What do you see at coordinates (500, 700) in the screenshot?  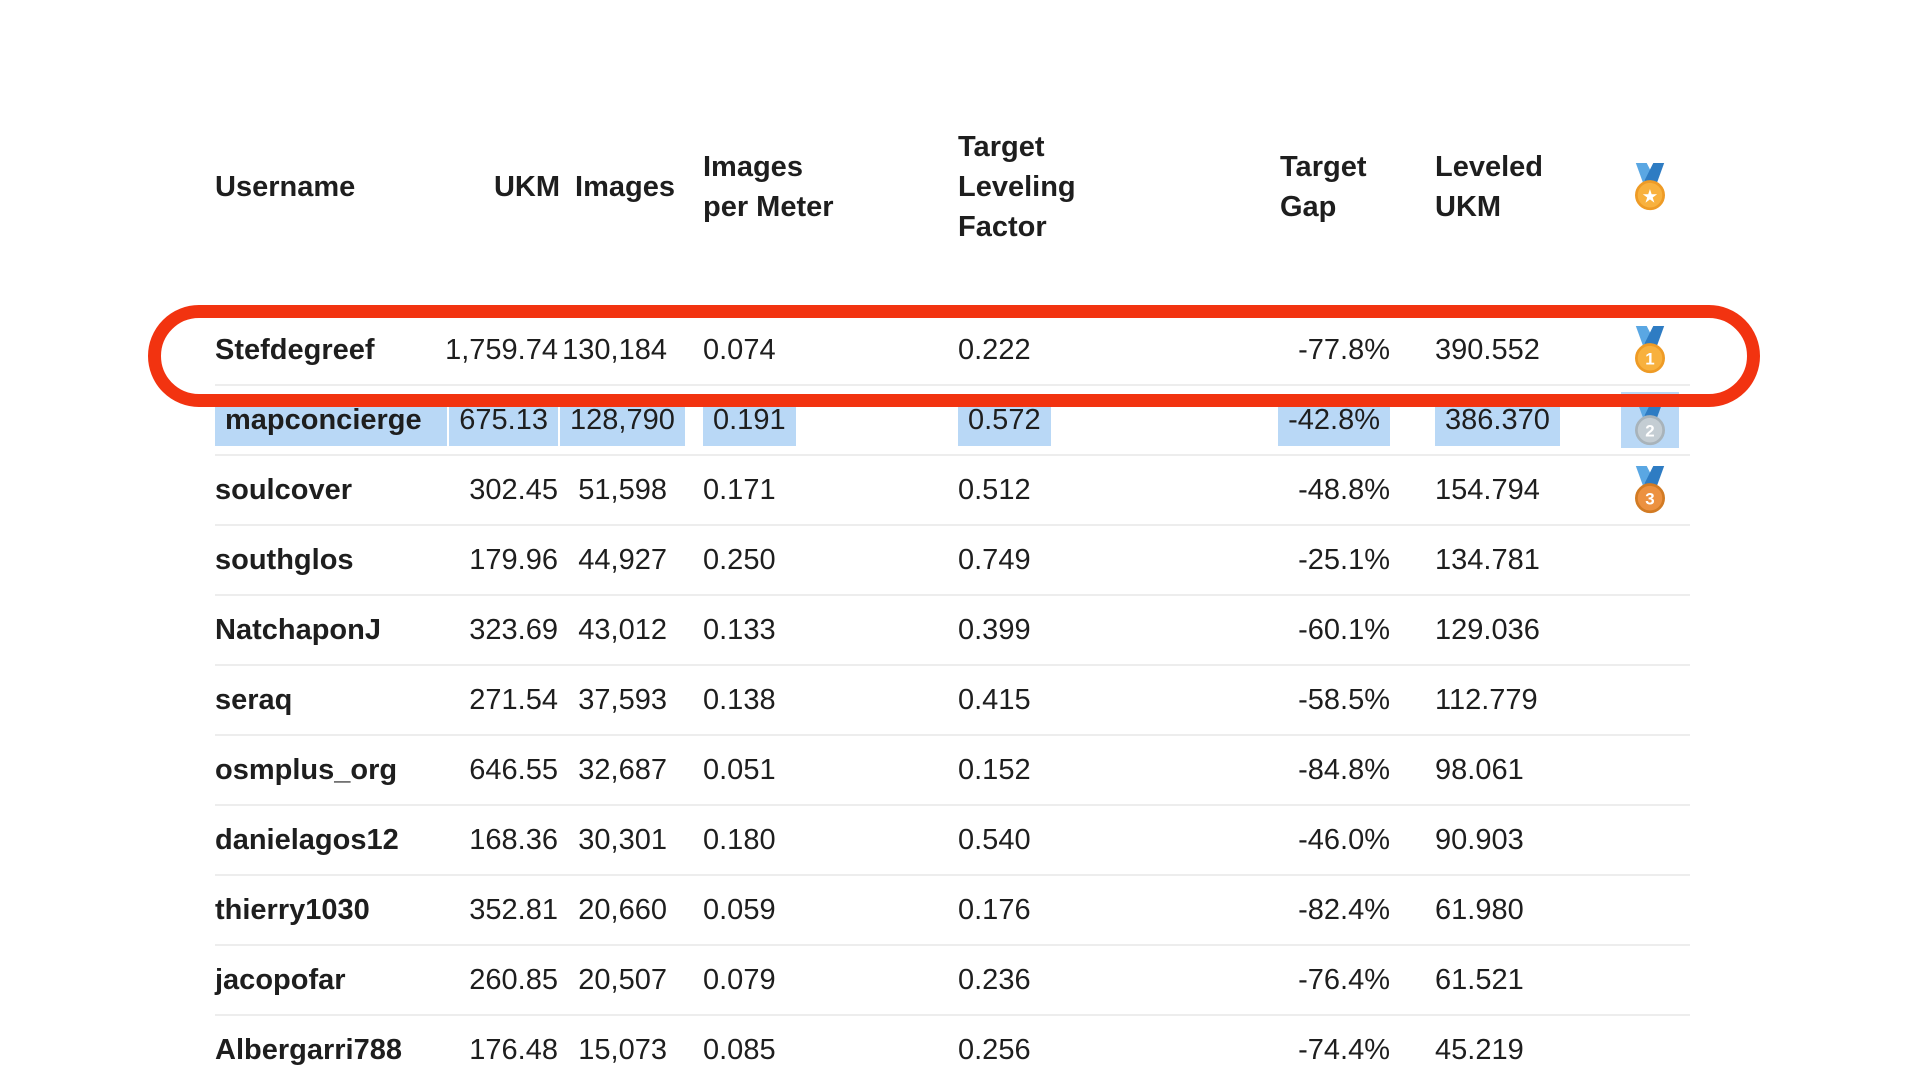 I see `cell-ukm: 271.54` at bounding box center [500, 700].